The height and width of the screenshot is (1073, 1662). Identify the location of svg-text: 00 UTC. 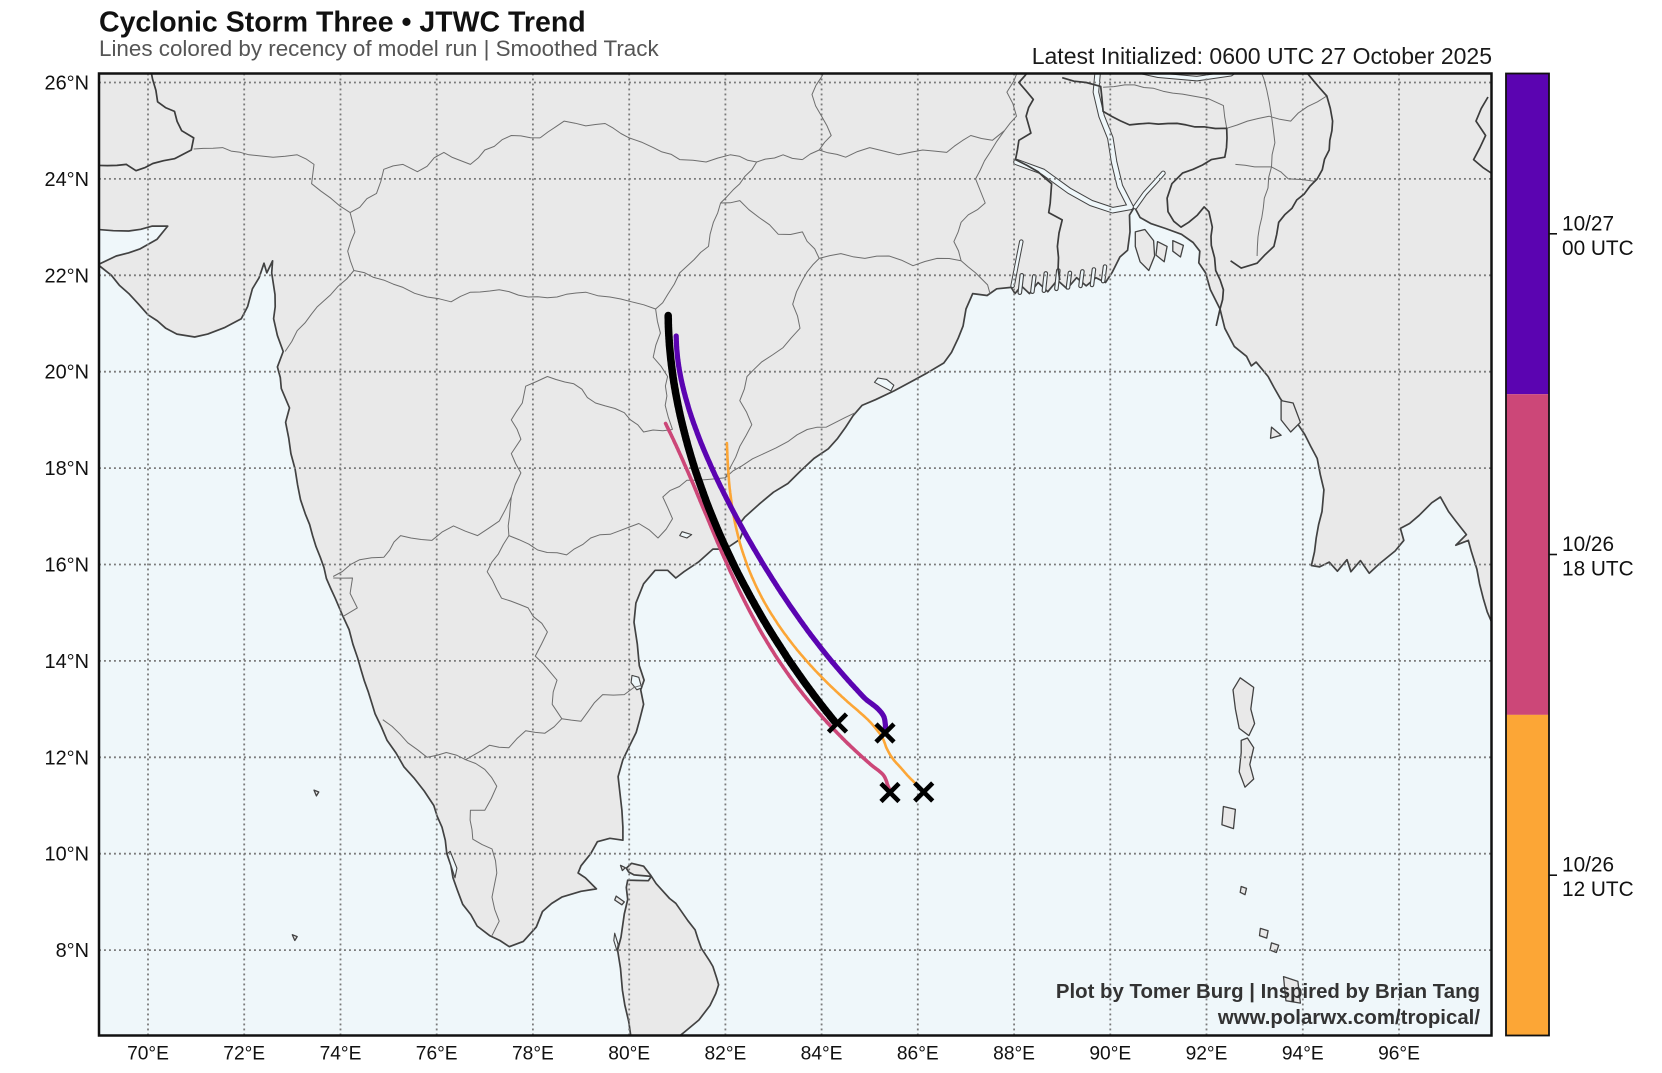
(1598, 248).